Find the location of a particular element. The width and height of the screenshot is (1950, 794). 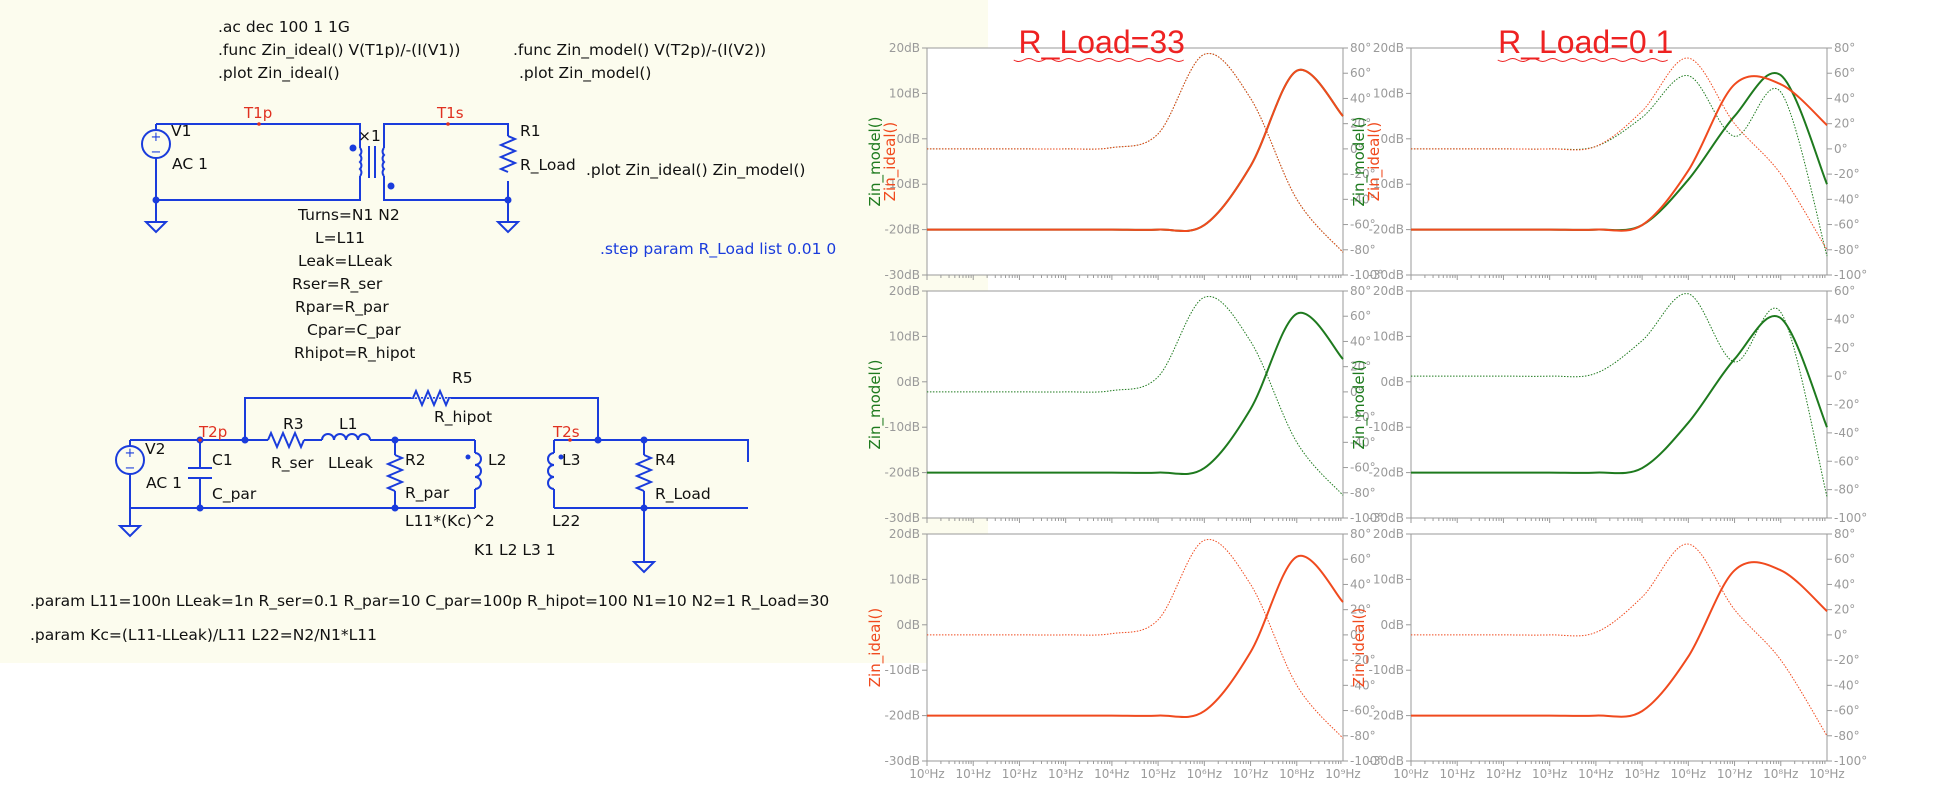

r1-value: R_Load is located at coordinates (548, 165).